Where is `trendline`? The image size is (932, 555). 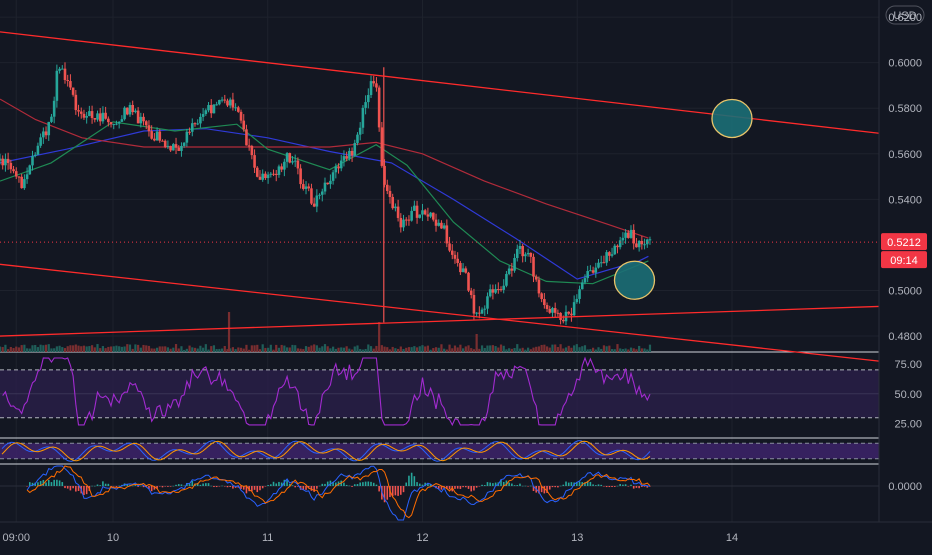 trendline is located at coordinates (440, 321).